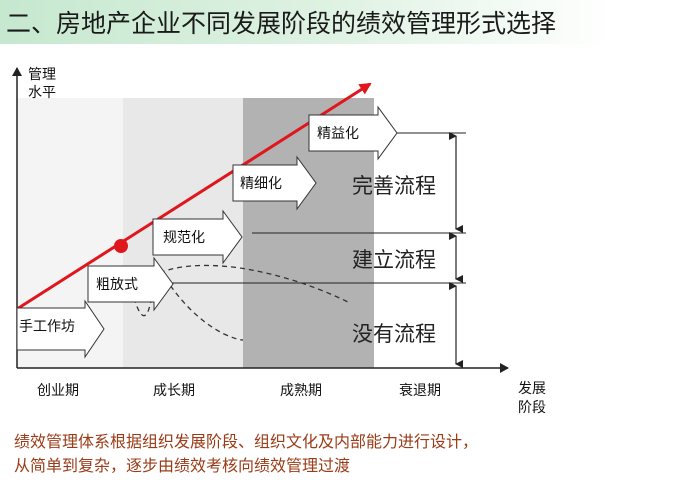 The image size is (682, 480). What do you see at coordinates (394, 186) in the screenshot?
I see `process-label-complete: 完善流程` at bounding box center [394, 186].